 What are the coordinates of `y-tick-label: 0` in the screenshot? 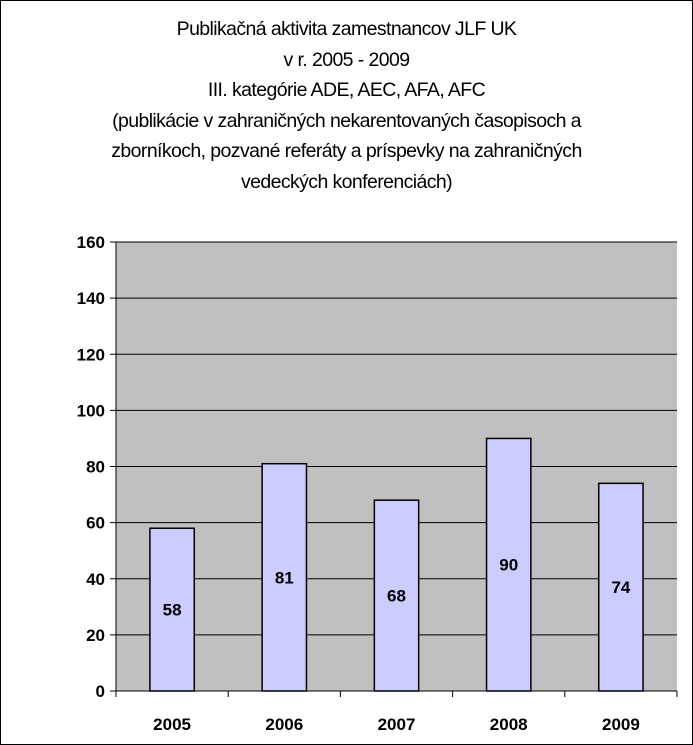 It's located at (100, 691).